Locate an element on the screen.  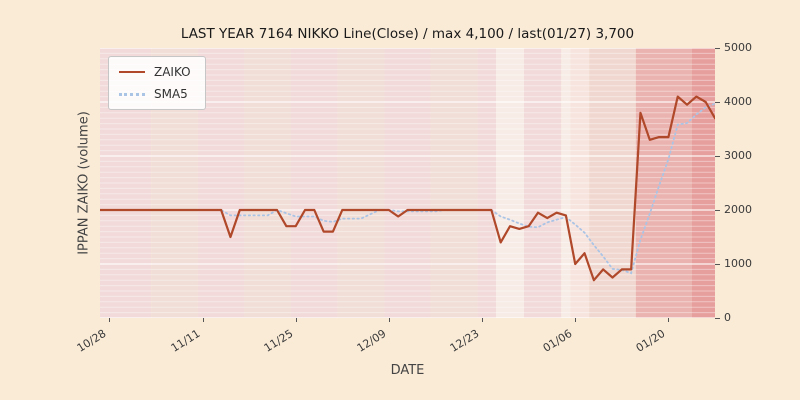
y-tick-label: 2000 is located at coordinates (738, 209).